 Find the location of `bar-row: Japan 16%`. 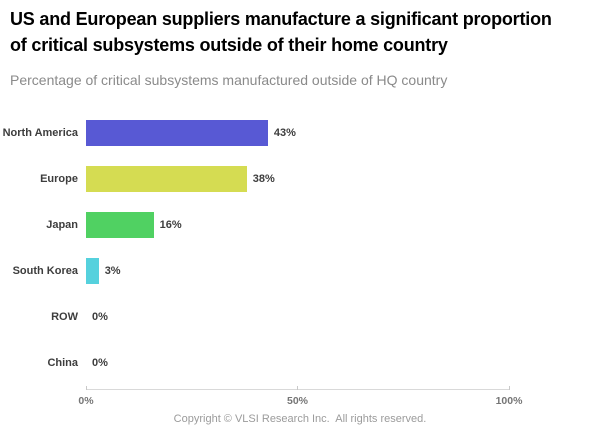

bar-row: Japan 16% is located at coordinates (300, 225).